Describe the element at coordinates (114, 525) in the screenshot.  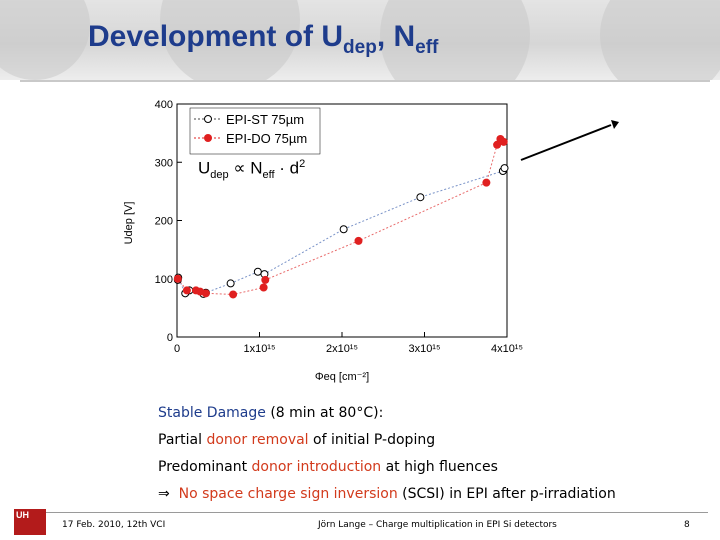
I see `footer-date: 17 Feb. 2010, 12th VCI` at that location.